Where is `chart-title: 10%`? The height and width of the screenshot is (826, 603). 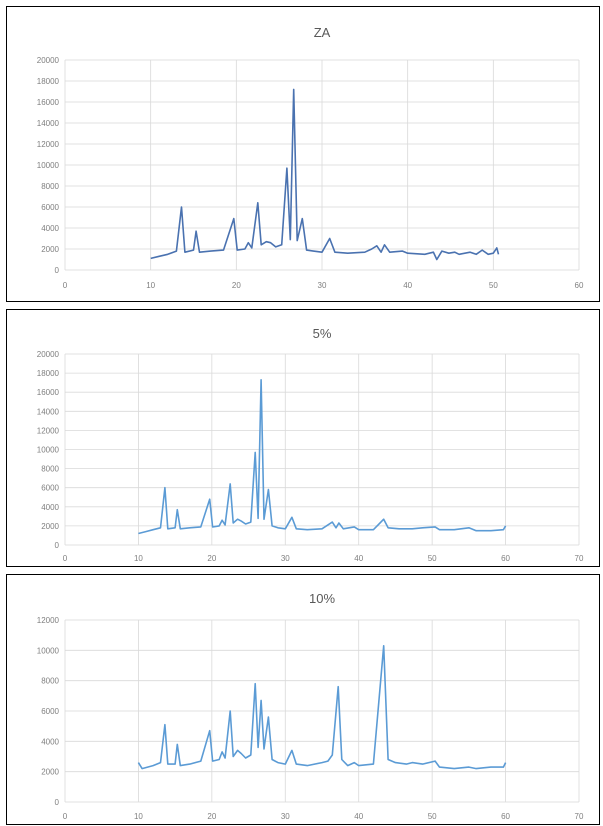 chart-title: 10% is located at coordinates (322, 598).